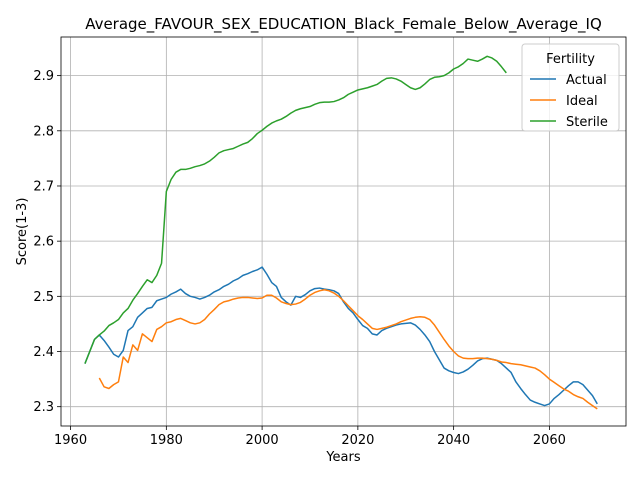 The width and height of the screenshot is (640, 480). What do you see at coordinates (43, 407) in the screenshot?
I see `y-tick-label: 2.3` at bounding box center [43, 407].